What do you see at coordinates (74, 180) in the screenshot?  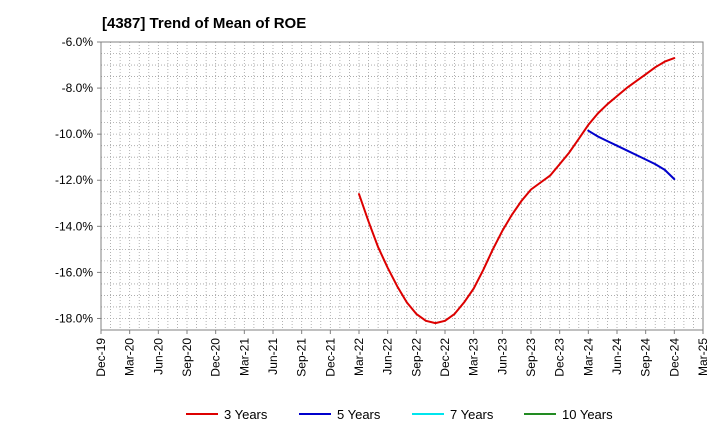 I see `y-tick-label: -12.0%` at bounding box center [74, 180].